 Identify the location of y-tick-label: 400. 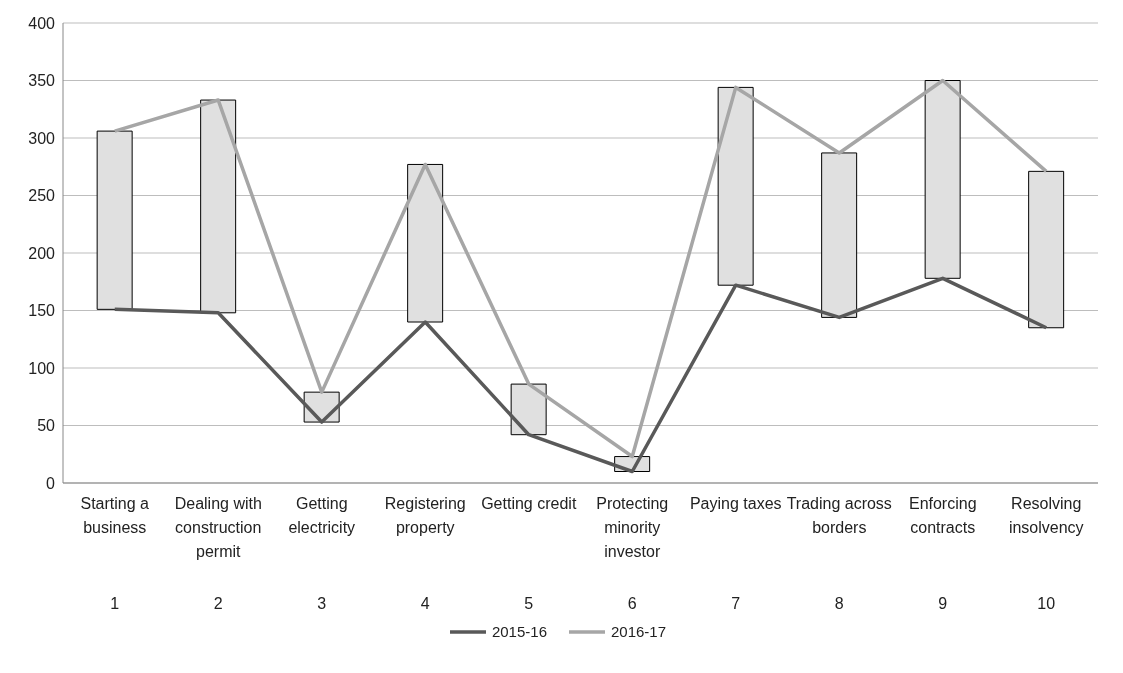
(42, 23).